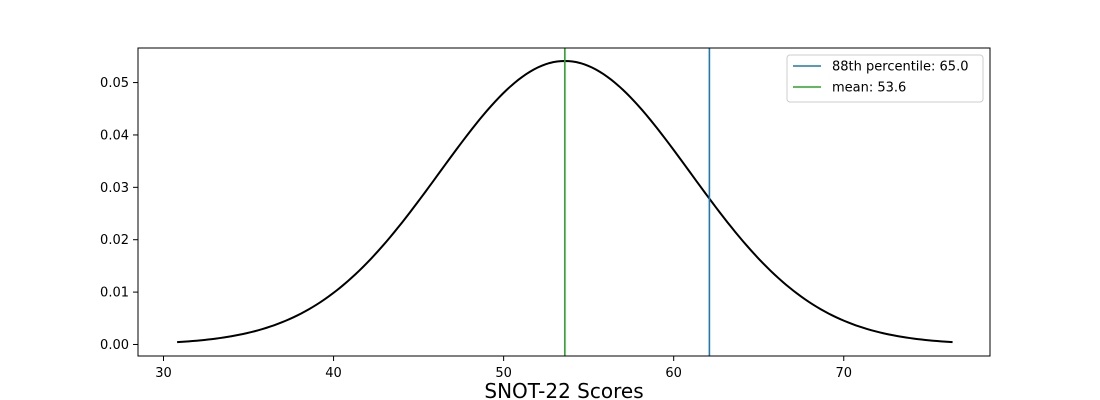  Describe the element at coordinates (900, 67) in the screenshot. I see `legend-label: 88th percentile: 65.0` at that location.